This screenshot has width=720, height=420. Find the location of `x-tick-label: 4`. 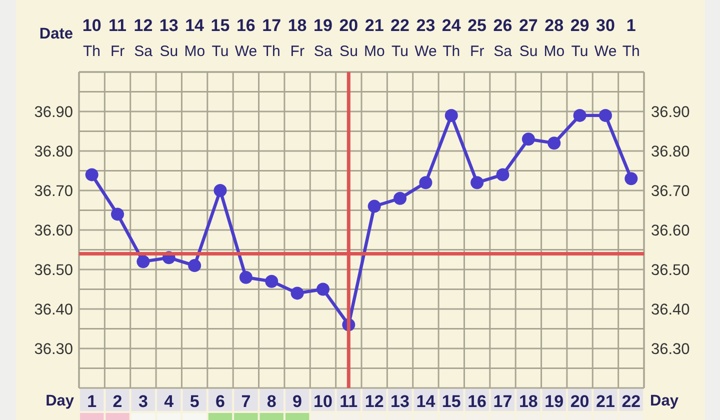

x-tick-label: 4 is located at coordinates (169, 401).